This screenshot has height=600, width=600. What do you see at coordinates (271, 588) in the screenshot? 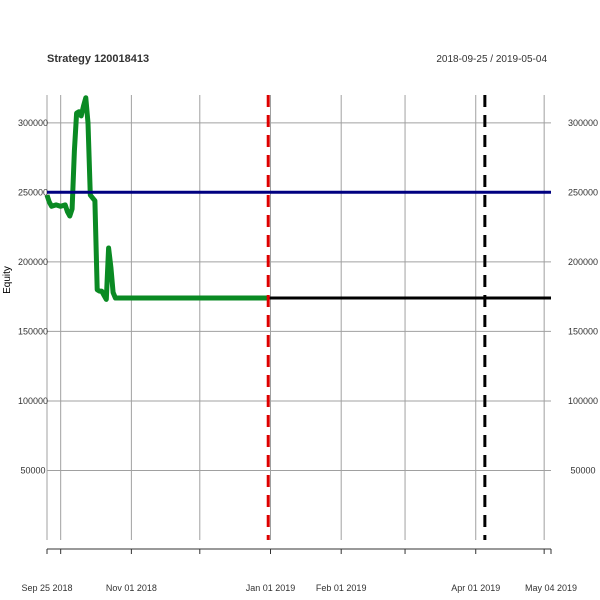
I see `x-tick-label: Jan 01 2019` at bounding box center [271, 588].